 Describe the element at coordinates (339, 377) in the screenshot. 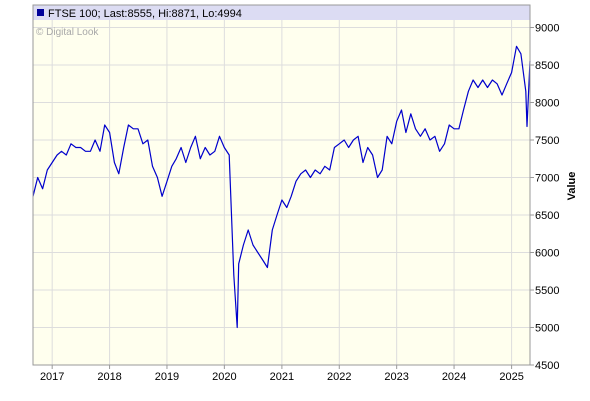

I see `x-tick-label: 2022` at that location.